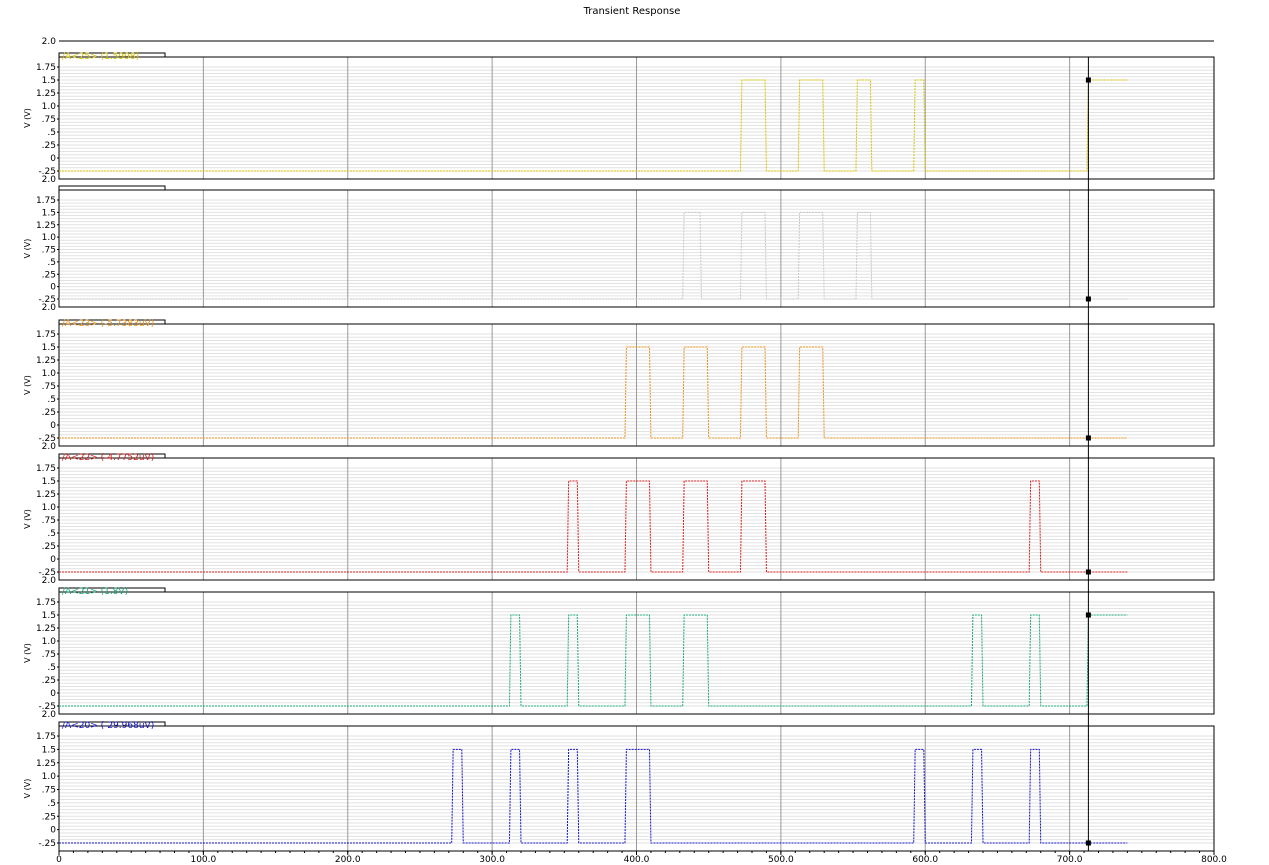  I want to click on panel-2: -.25 0 .25 .5 .75 1.0 1.25 1.5 1.75 V (V), so click(619, 246).